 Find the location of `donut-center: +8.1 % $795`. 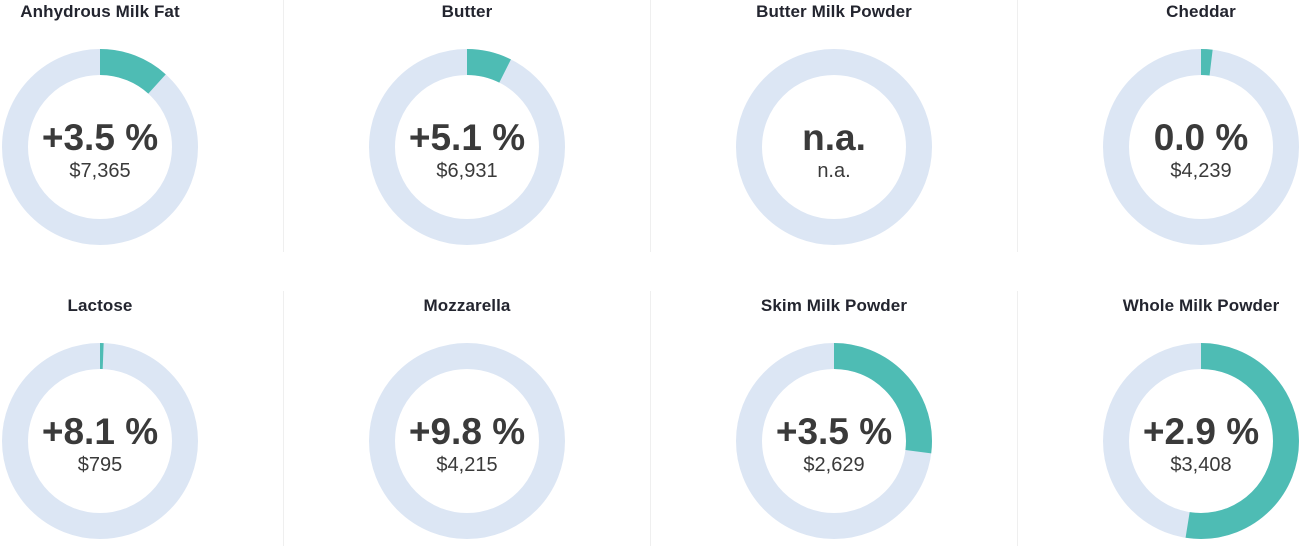

donut-center: +8.1 % $795 is located at coordinates (100, 441).